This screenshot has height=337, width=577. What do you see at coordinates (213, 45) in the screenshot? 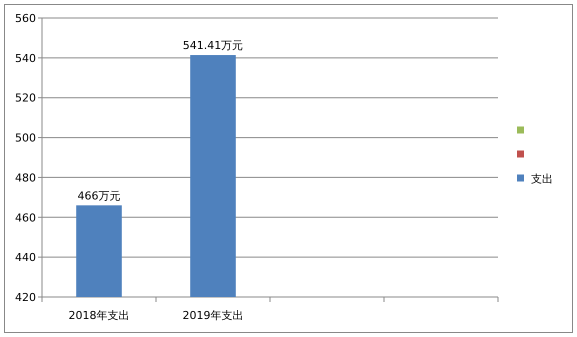
I see `data-label: 541.41万元` at bounding box center [213, 45].